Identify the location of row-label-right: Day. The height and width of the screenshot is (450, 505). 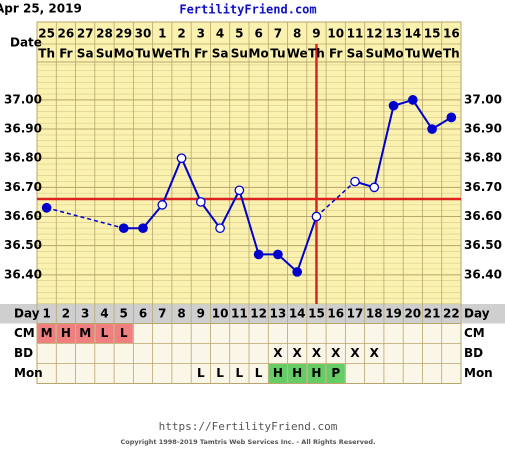
(477, 313).